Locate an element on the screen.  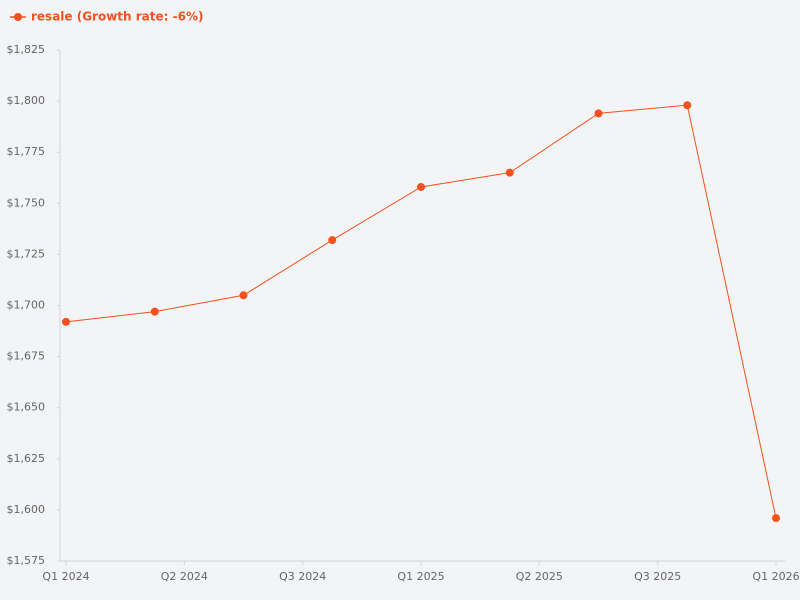
x-tick-label: Q3 2025 is located at coordinates (657, 576).